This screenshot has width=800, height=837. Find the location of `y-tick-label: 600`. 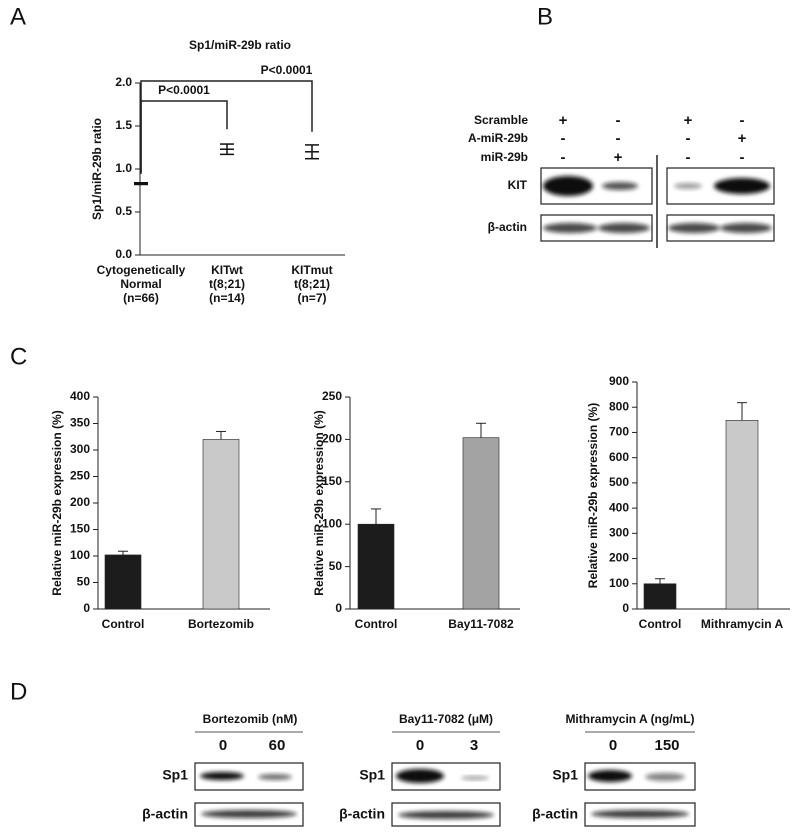

y-tick-label: 600 is located at coordinates (619, 457).